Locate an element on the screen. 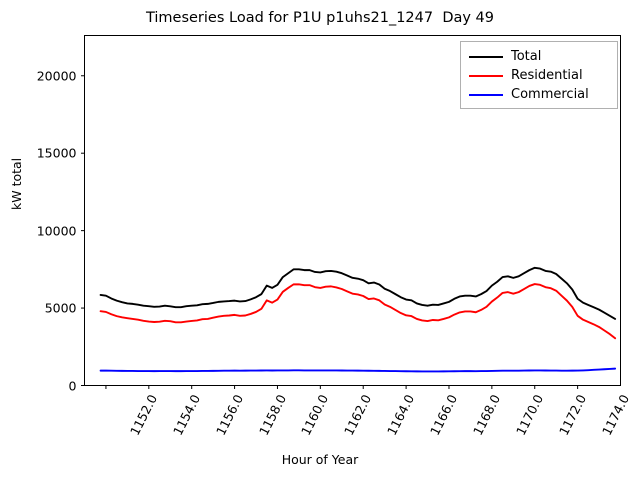  y-tick-label: 10000 is located at coordinates (56, 231).